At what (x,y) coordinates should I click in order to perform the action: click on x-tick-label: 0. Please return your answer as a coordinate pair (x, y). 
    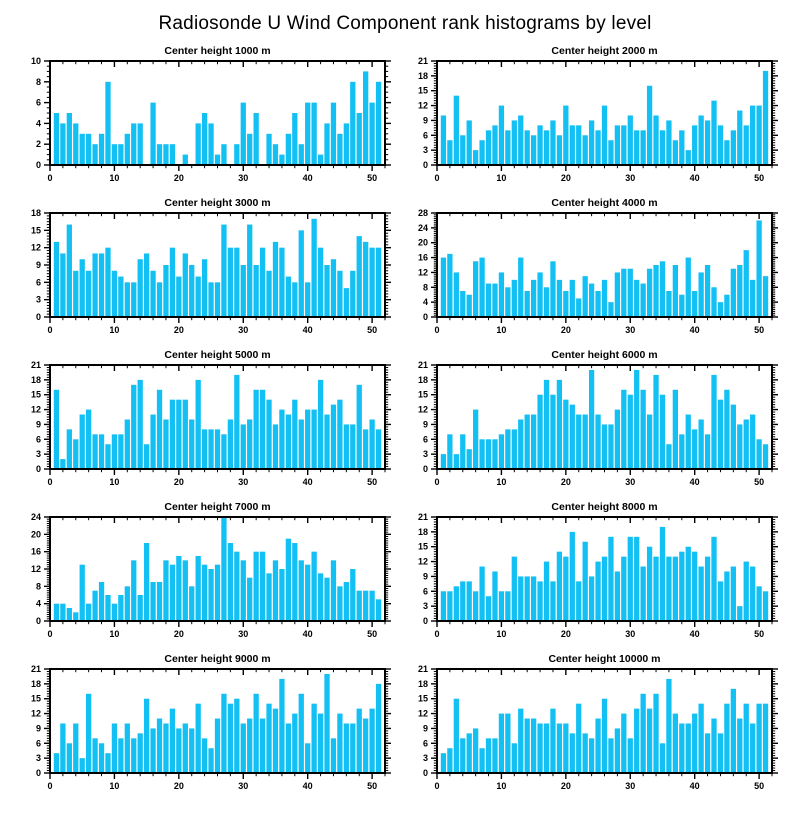
    Looking at the image, I should click on (436, 482).